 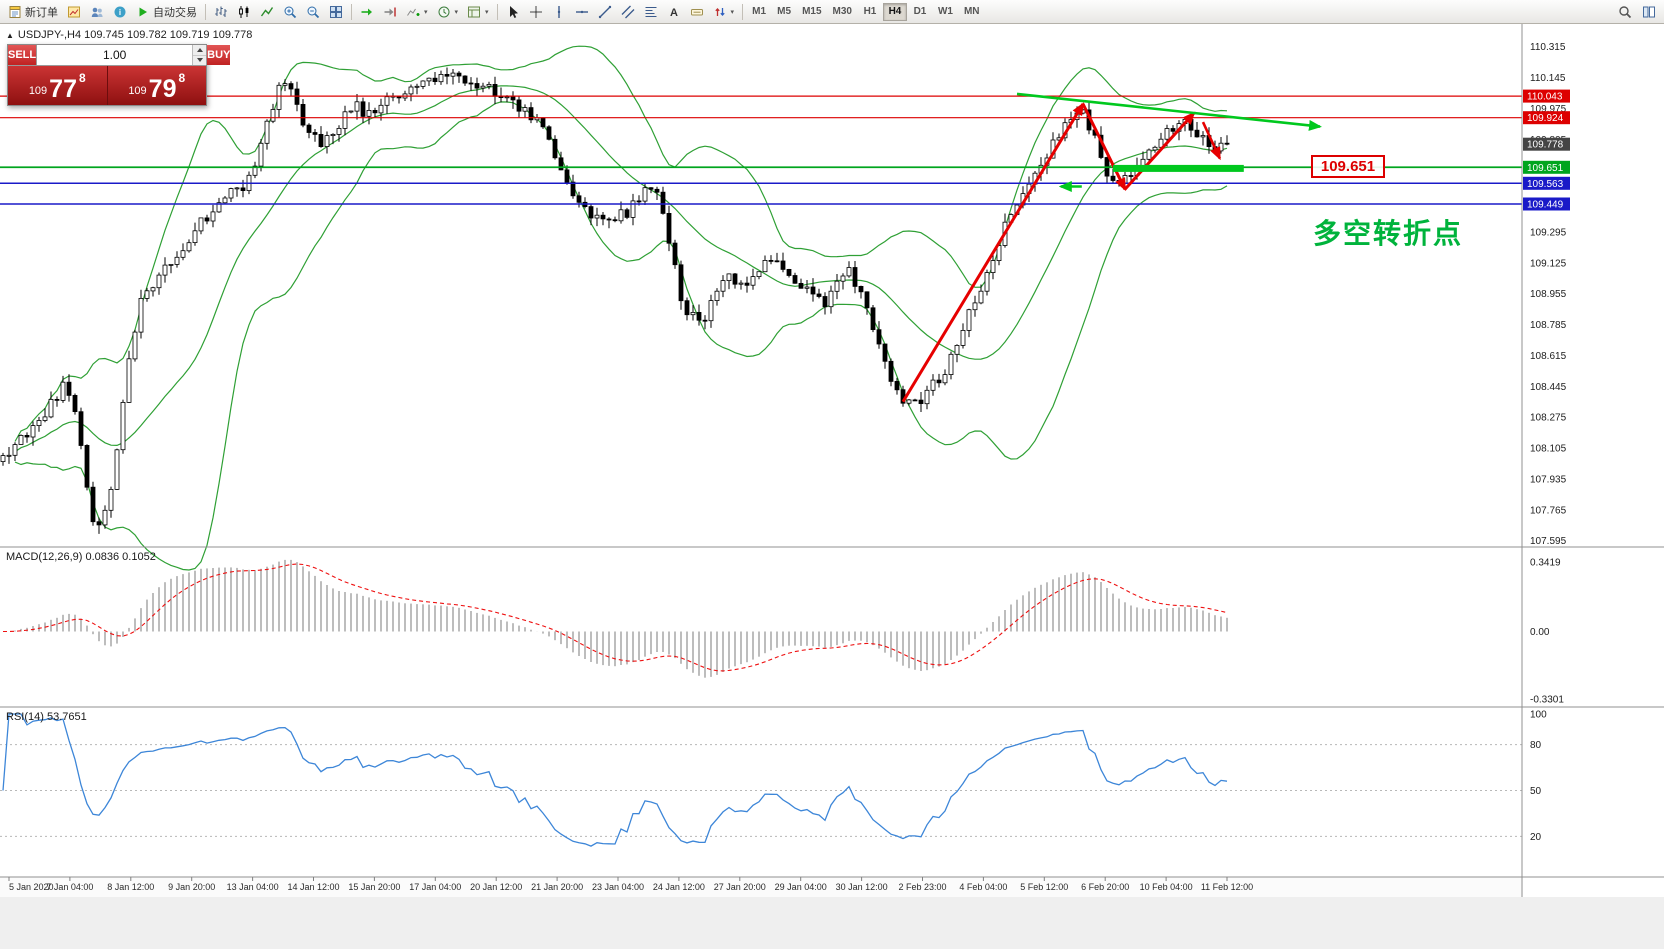 What do you see at coordinates (945, 12) in the screenshot?
I see `timeframe-w1-button: W1` at bounding box center [945, 12].